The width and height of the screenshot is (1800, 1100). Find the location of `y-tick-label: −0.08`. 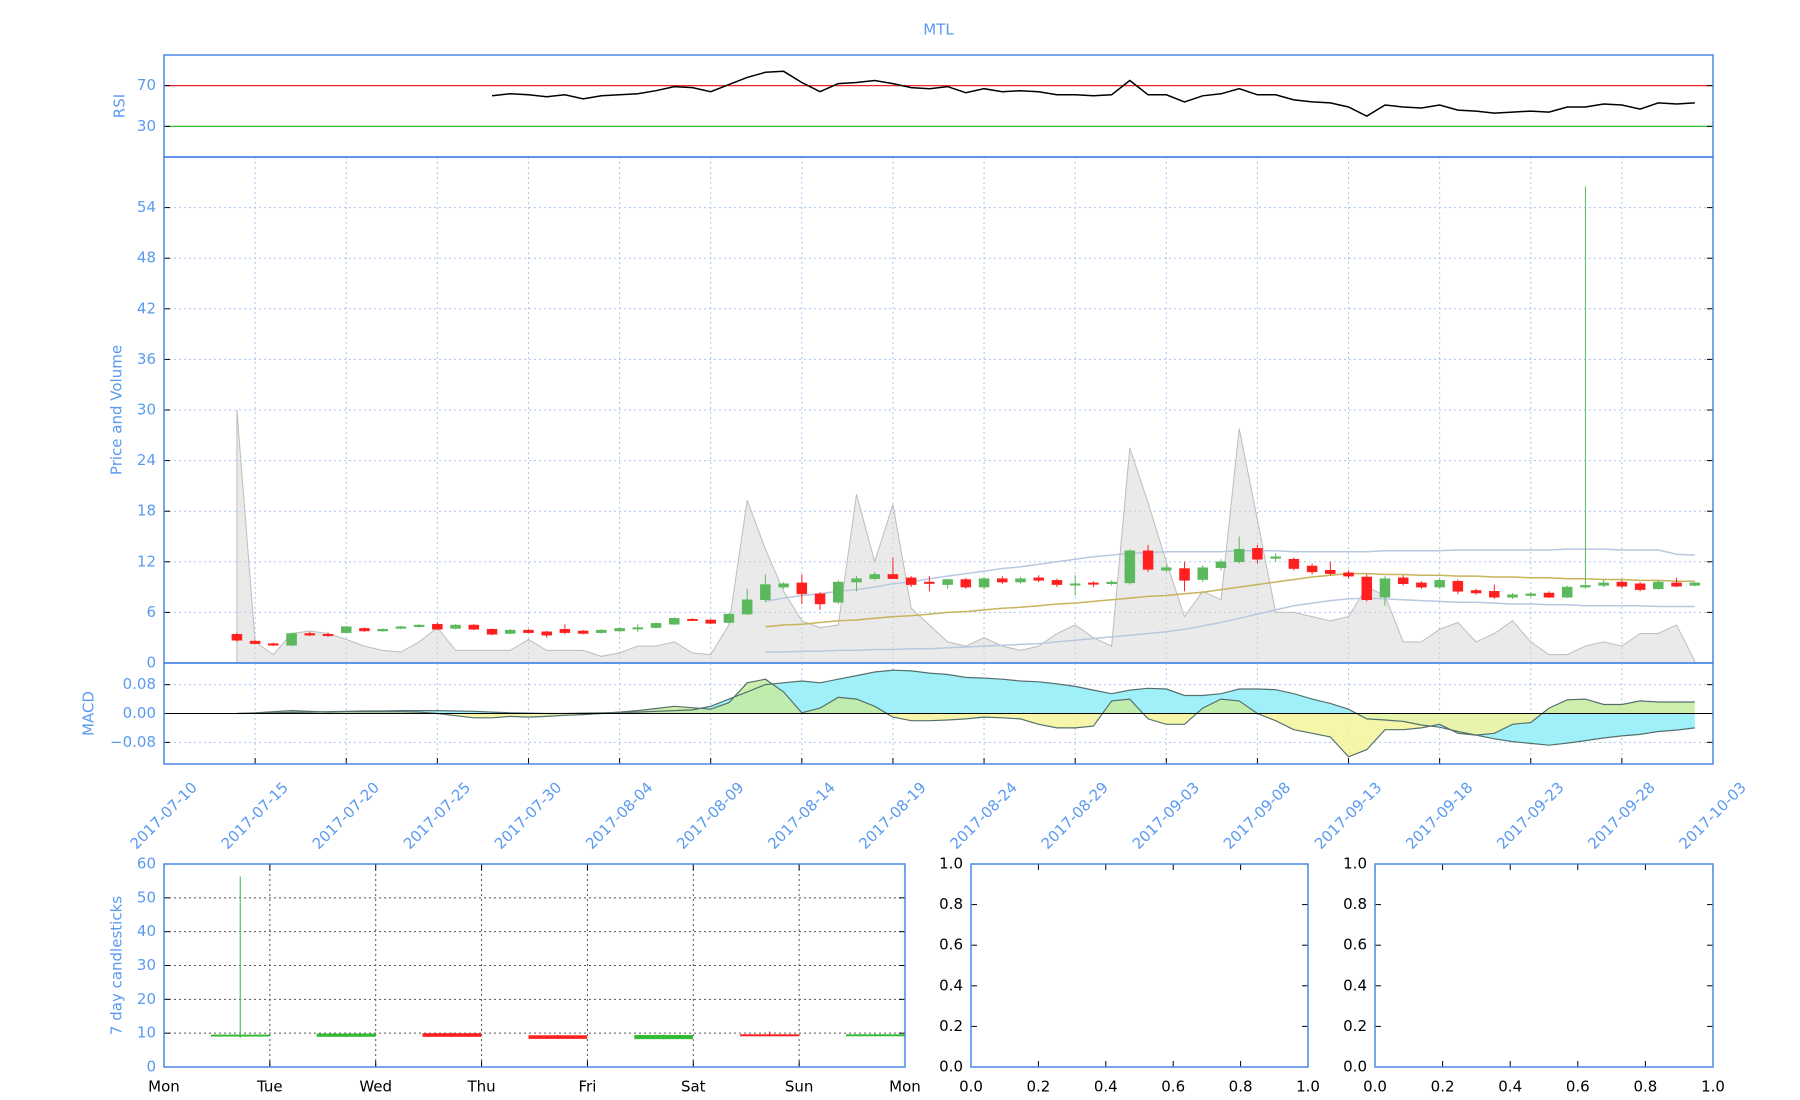

y-tick-label: −0.08 is located at coordinates (133, 742).